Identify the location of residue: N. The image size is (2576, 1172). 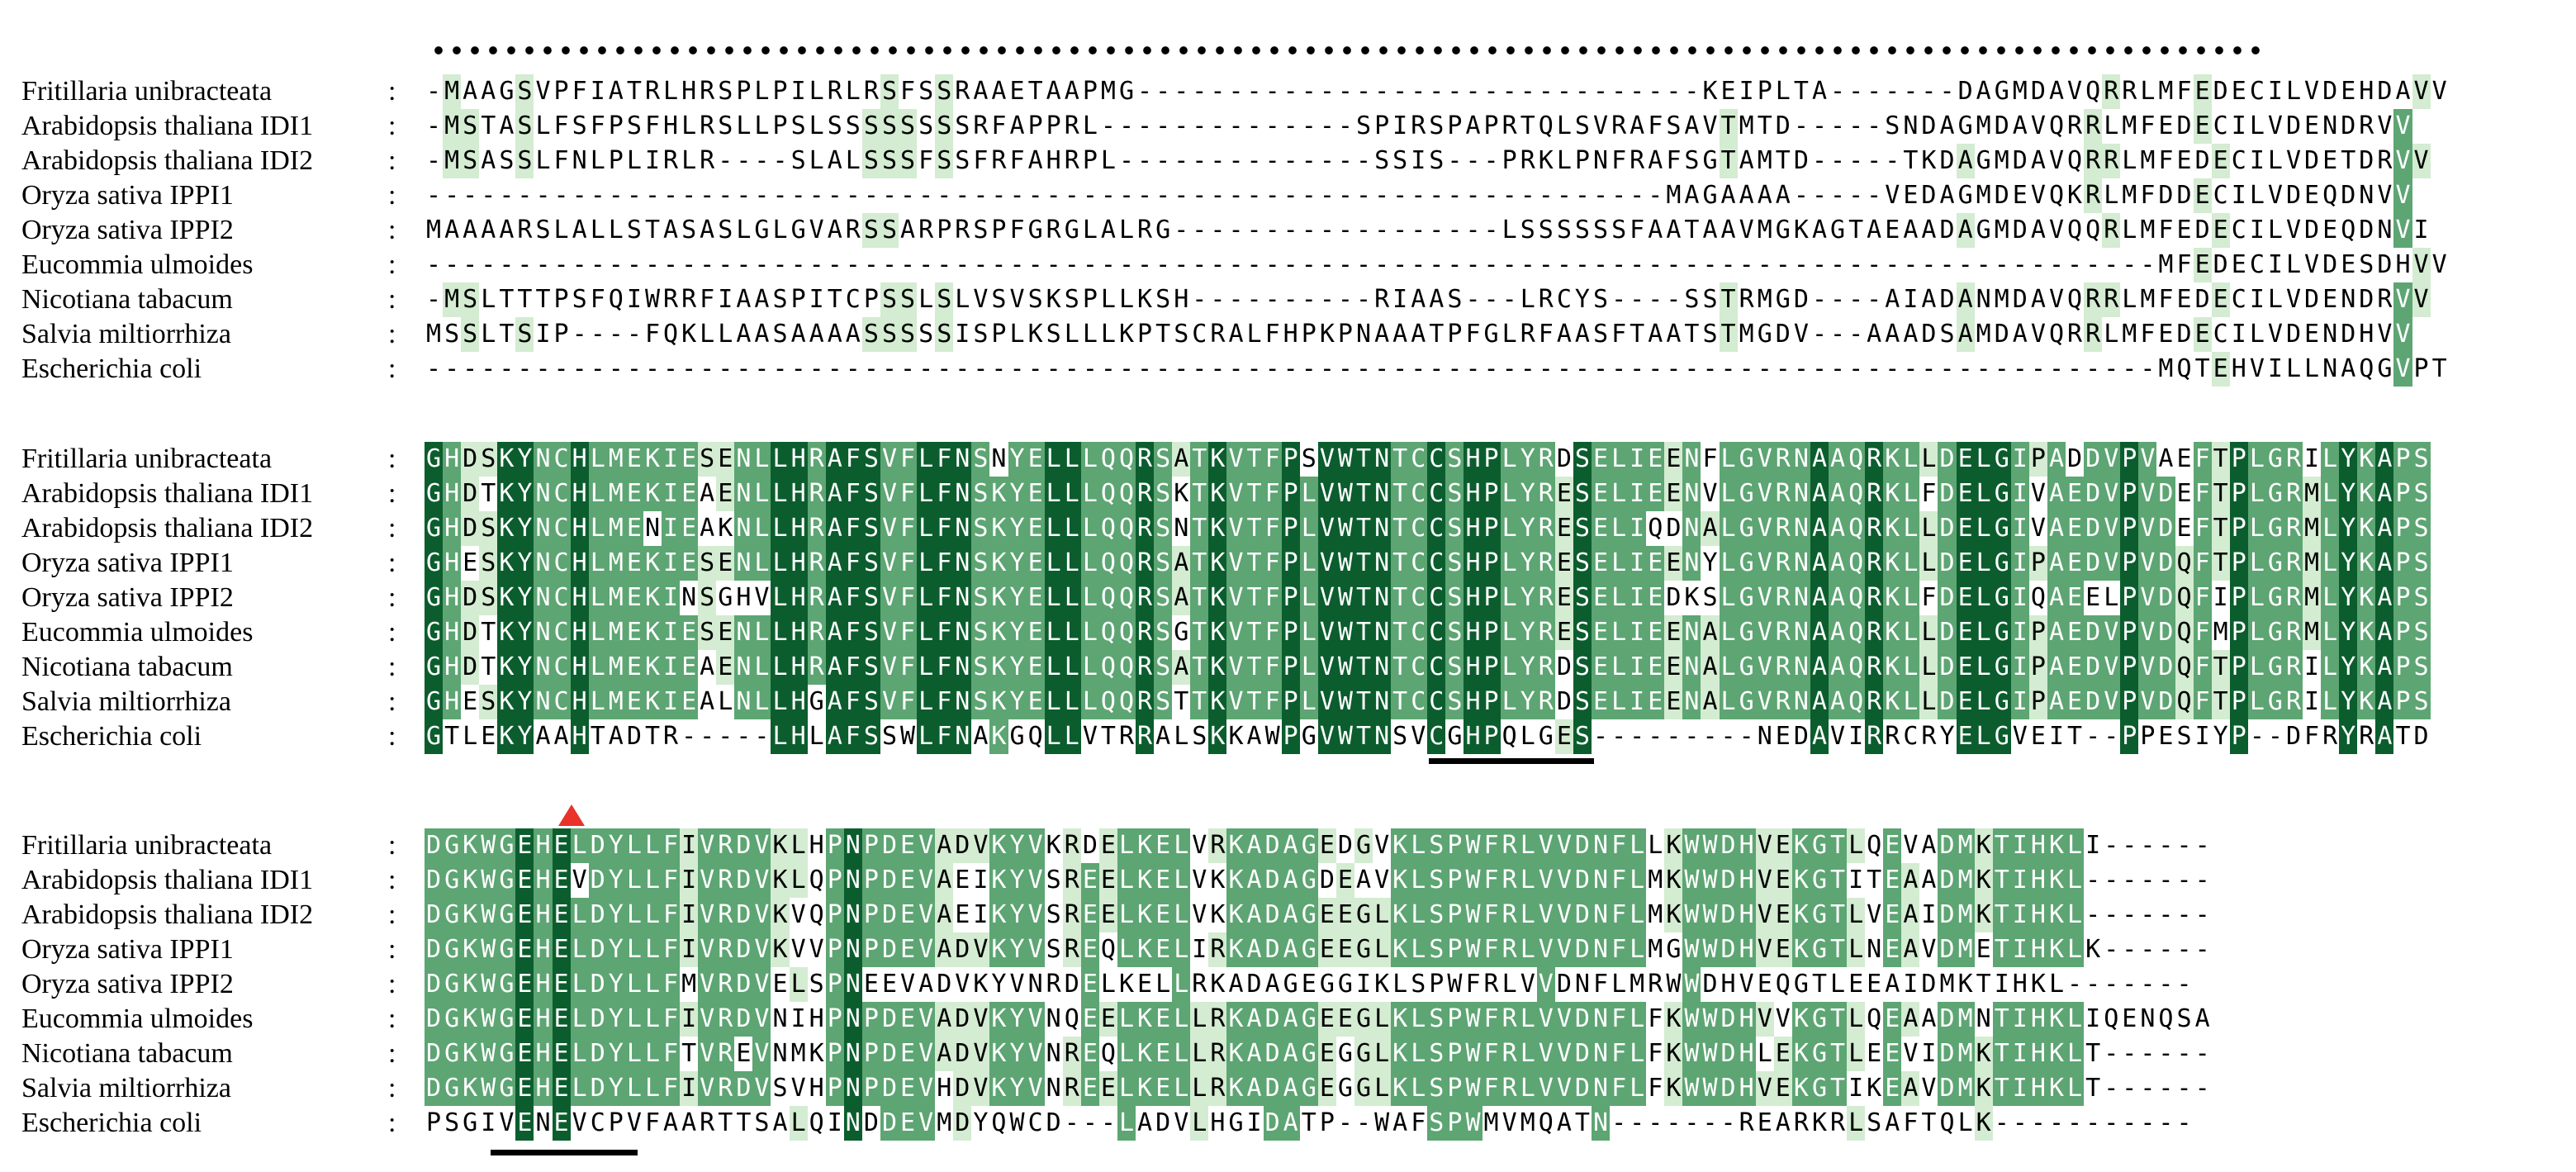
(963, 563).